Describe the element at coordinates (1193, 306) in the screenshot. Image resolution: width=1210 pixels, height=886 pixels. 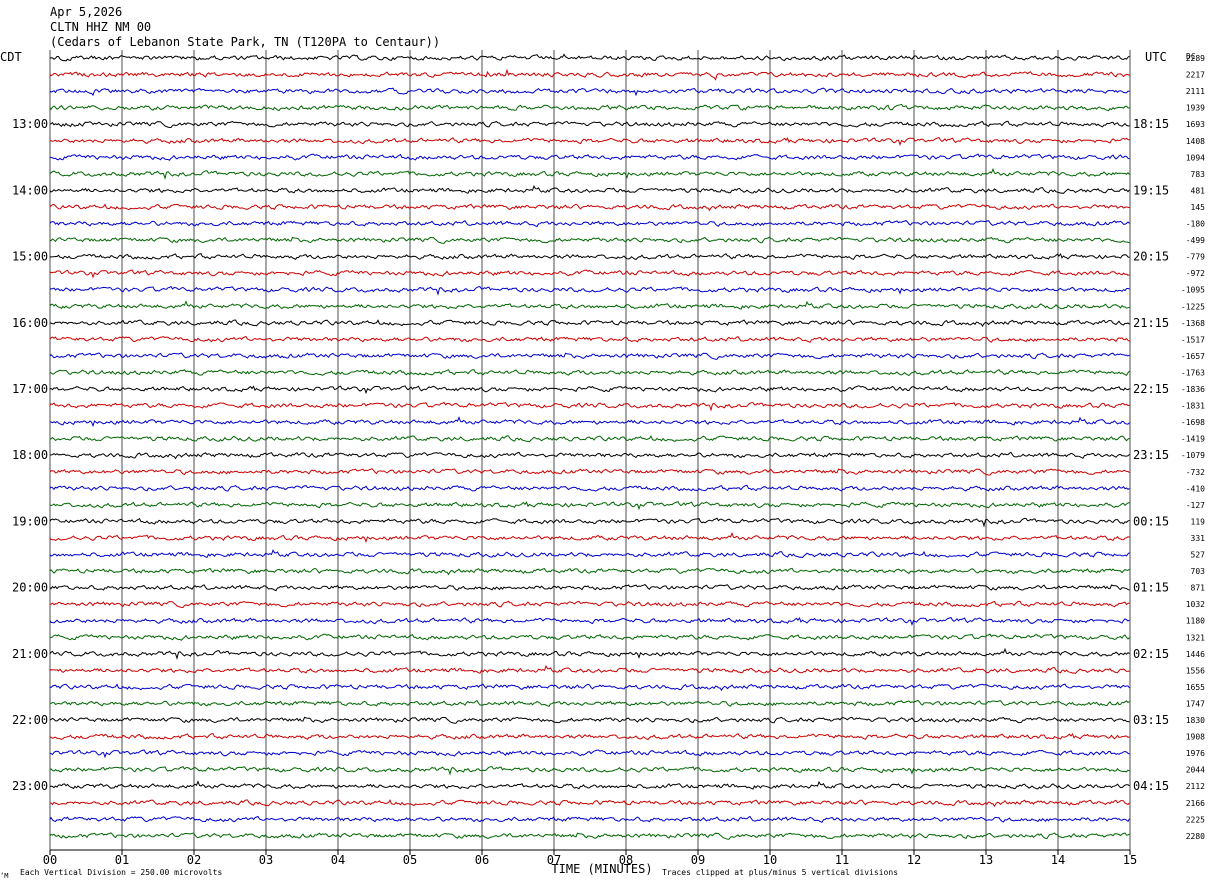
I see `dc-offset-label: -1225` at that location.